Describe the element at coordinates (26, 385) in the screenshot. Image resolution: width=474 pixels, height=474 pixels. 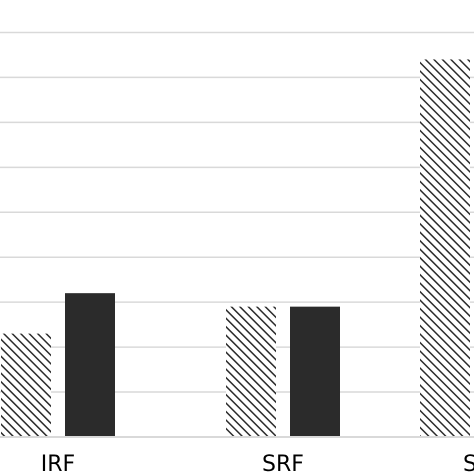
I see `bar-irf-hatched` at that location.